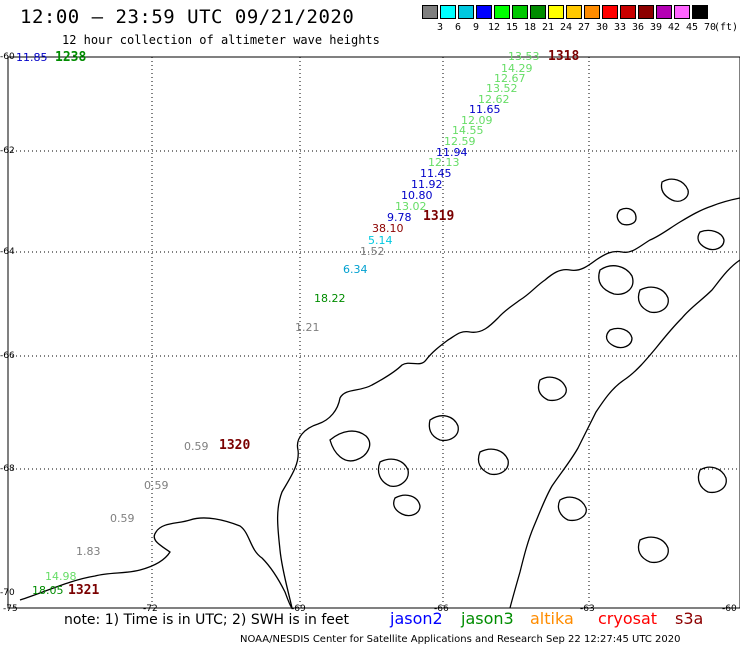  What do you see at coordinates (620, 27) in the screenshot?
I see `legend-label: 33` at bounding box center [620, 27].